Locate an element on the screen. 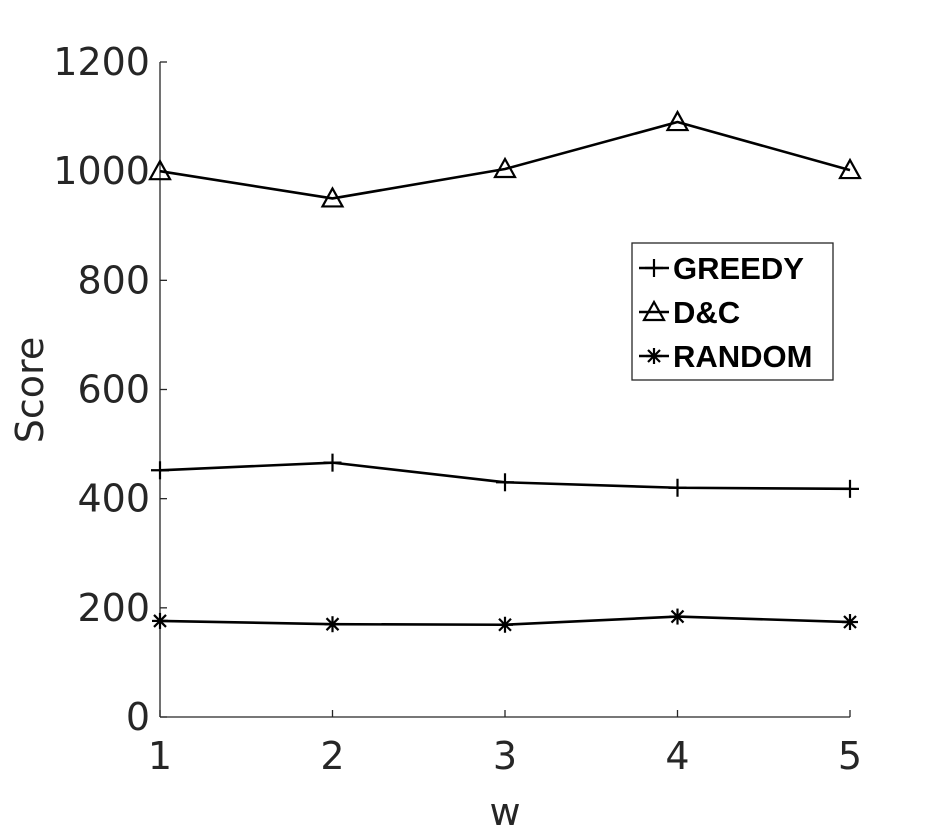 The height and width of the screenshot is (834, 938). x-tick-label: 4 is located at coordinates (677, 756).